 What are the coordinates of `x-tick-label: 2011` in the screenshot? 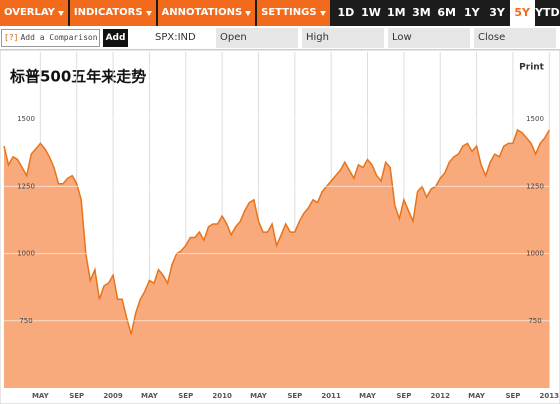 It's located at (331, 396).